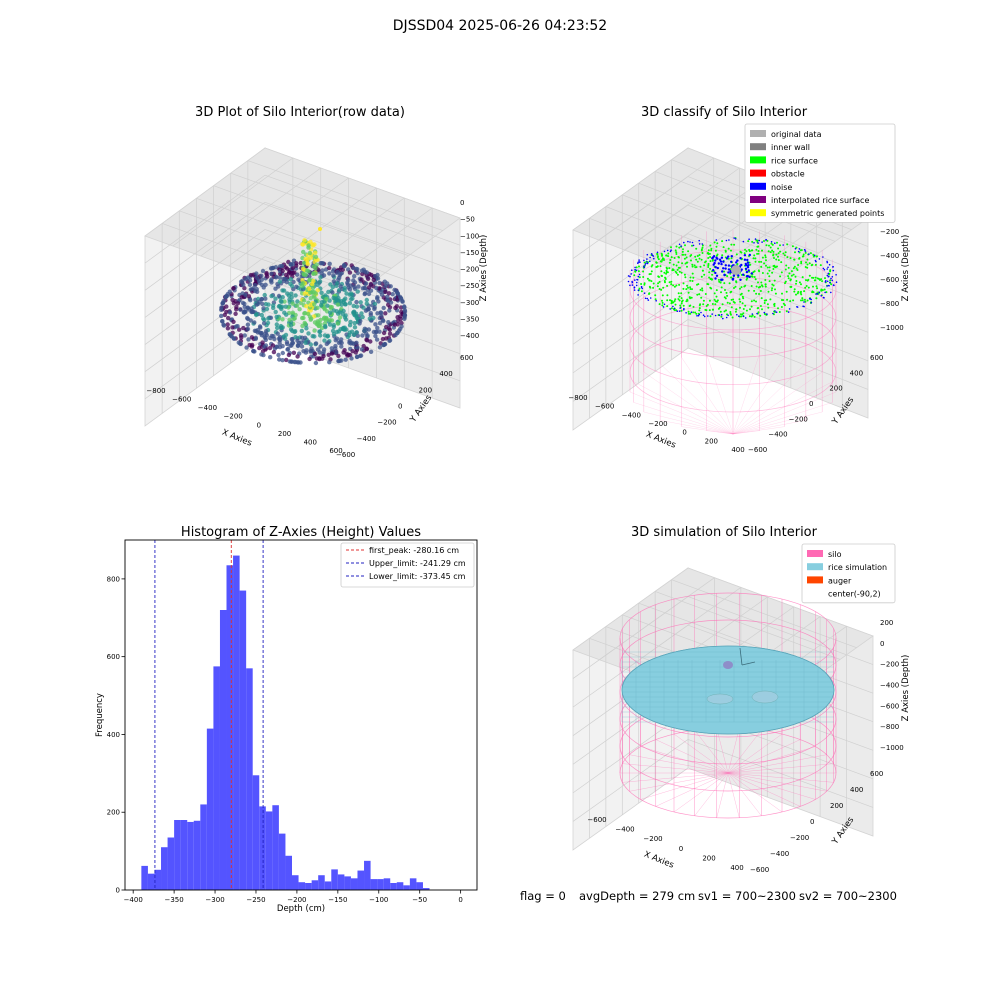  What do you see at coordinates (815, 553) in the screenshot?
I see `legend-swatch` at bounding box center [815, 553].